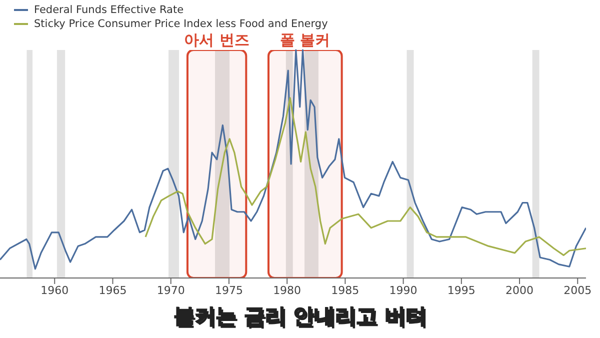  I want to click on band-label: 아서 번즈, so click(217, 40).